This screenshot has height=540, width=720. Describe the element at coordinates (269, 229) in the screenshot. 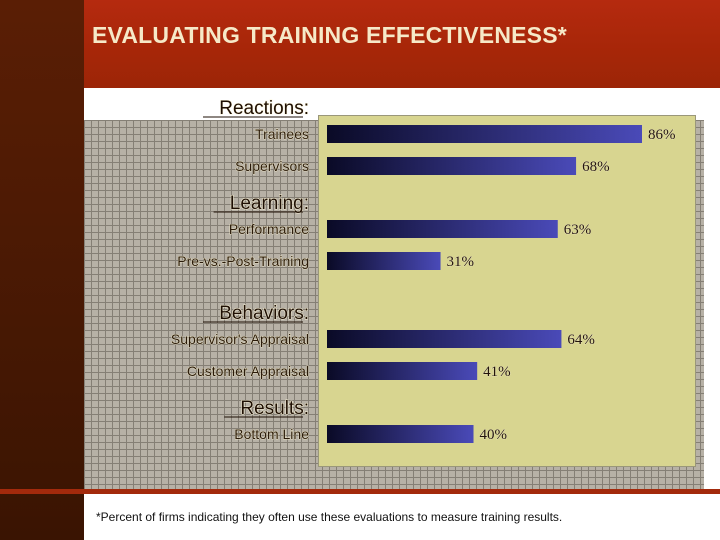

I see `category-label-learning-1: Performance` at that location.